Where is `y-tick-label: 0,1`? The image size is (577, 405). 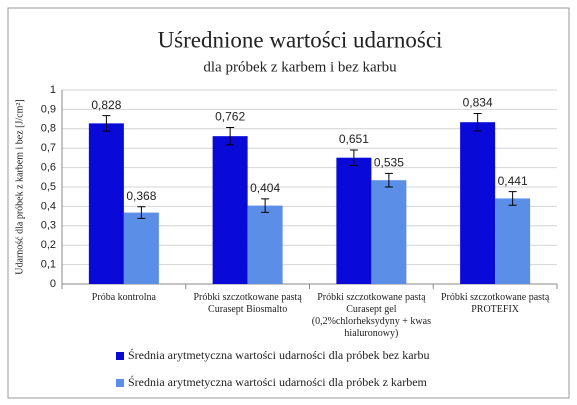 y-tick-label: 0,1 is located at coordinates (48, 265).